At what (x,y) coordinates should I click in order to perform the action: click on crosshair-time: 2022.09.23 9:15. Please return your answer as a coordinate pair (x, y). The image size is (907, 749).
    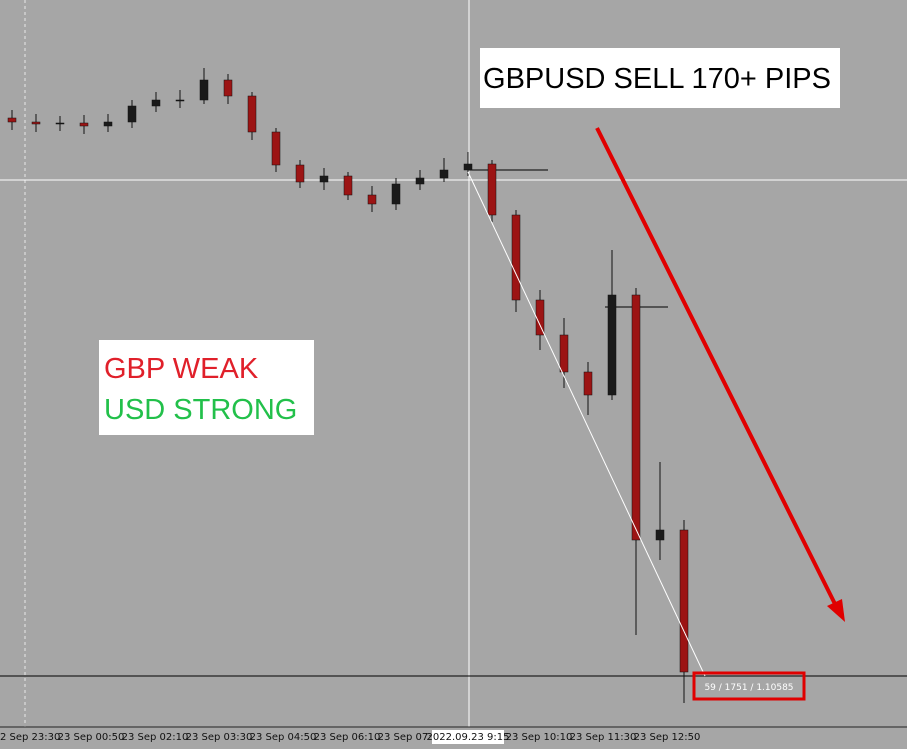
    Looking at the image, I should click on (468, 737).